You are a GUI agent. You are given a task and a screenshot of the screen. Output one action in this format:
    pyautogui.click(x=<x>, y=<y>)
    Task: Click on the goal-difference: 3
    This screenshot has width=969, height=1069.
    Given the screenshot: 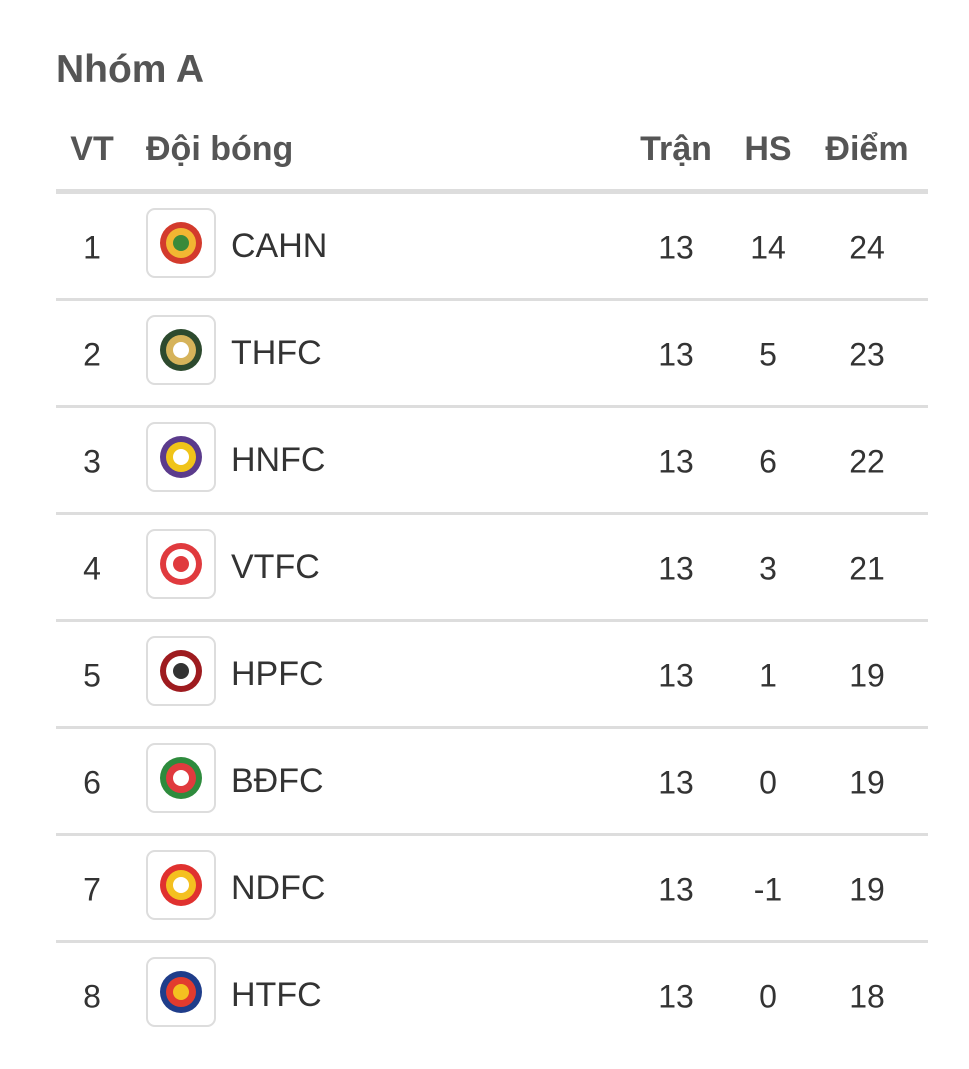 What is the action you would take?
    pyautogui.click(x=768, y=568)
    